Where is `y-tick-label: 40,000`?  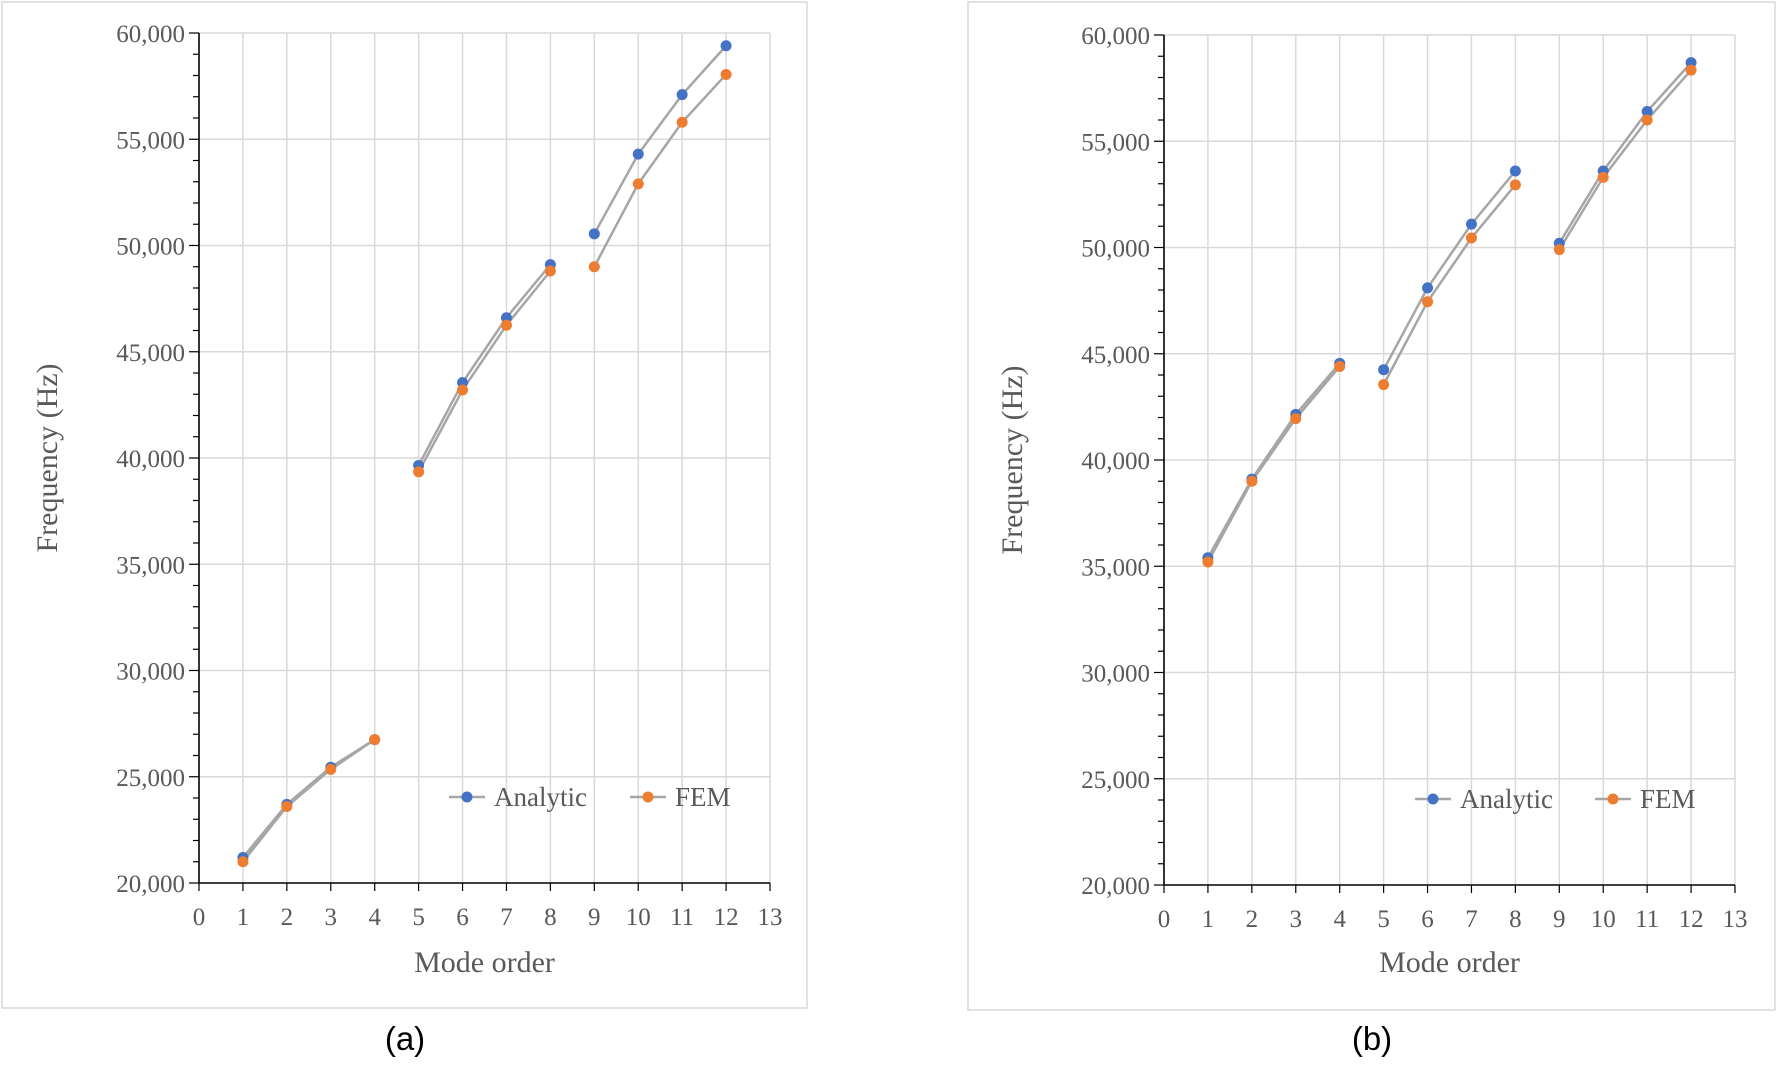
y-tick-label: 40,000 is located at coordinates (1115, 461).